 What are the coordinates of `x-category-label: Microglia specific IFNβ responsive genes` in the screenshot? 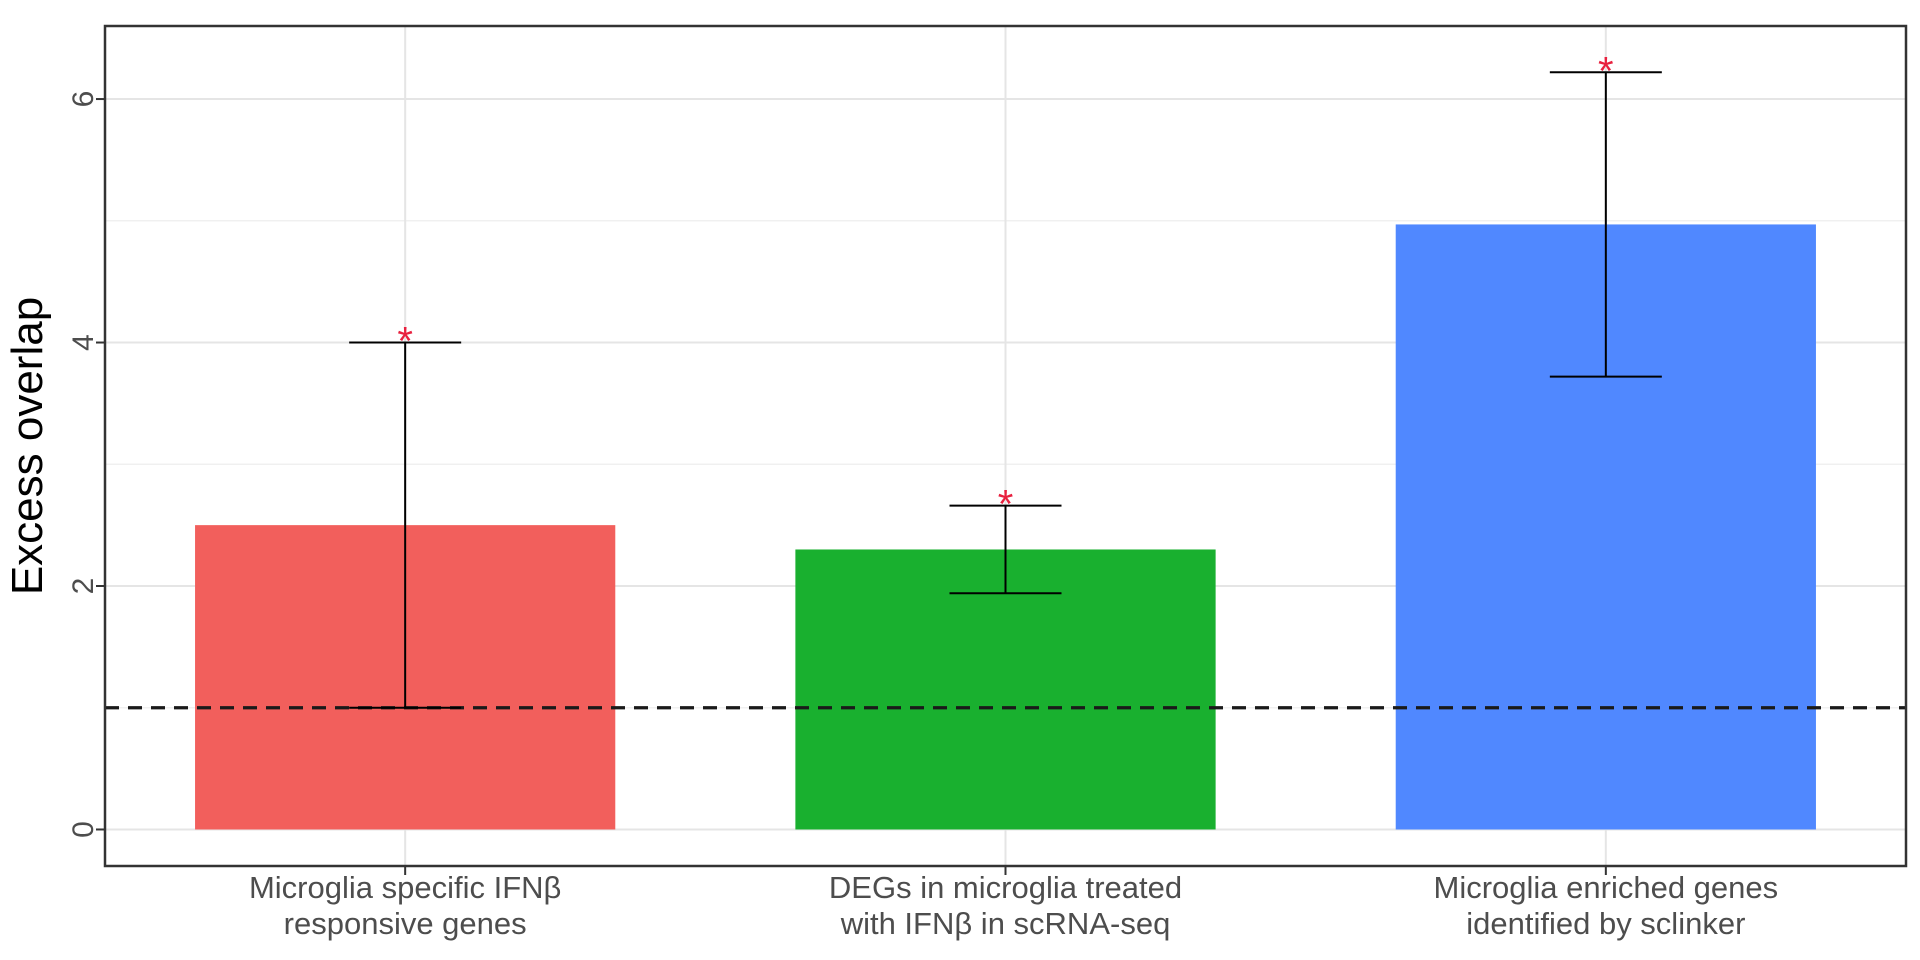 It's located at (405, 905).